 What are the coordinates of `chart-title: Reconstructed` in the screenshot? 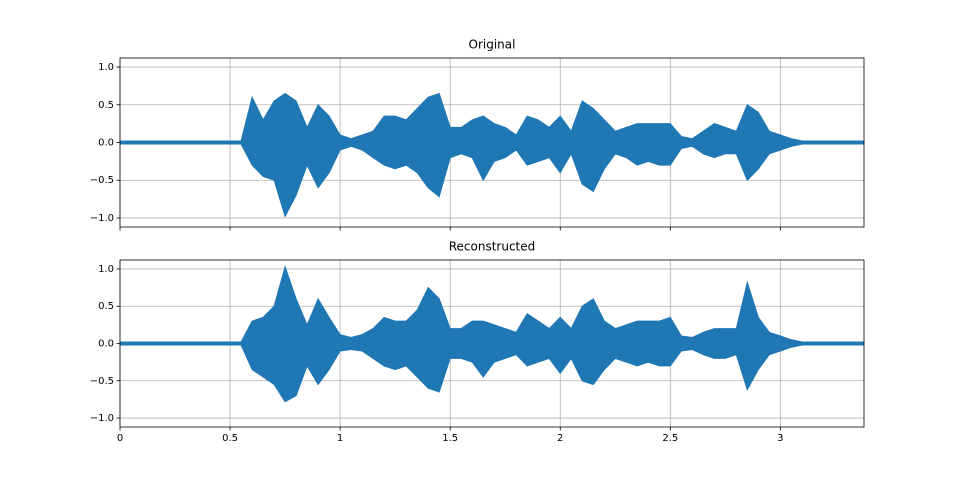 It's located at (492, 247).